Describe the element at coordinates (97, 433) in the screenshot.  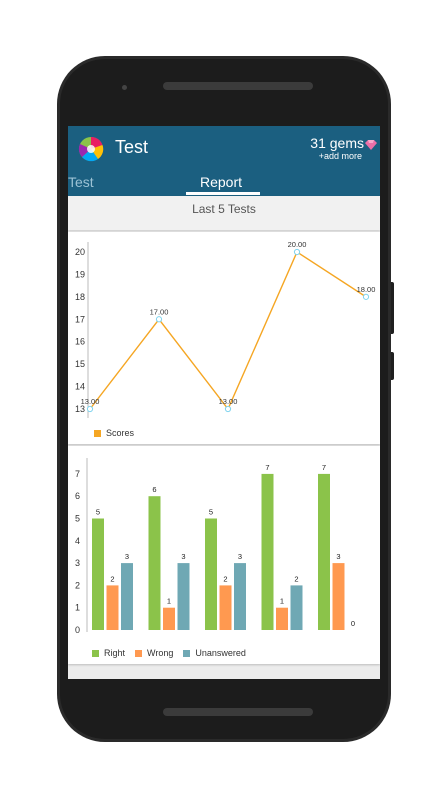
I see `legend-swatch-scores` at that location.